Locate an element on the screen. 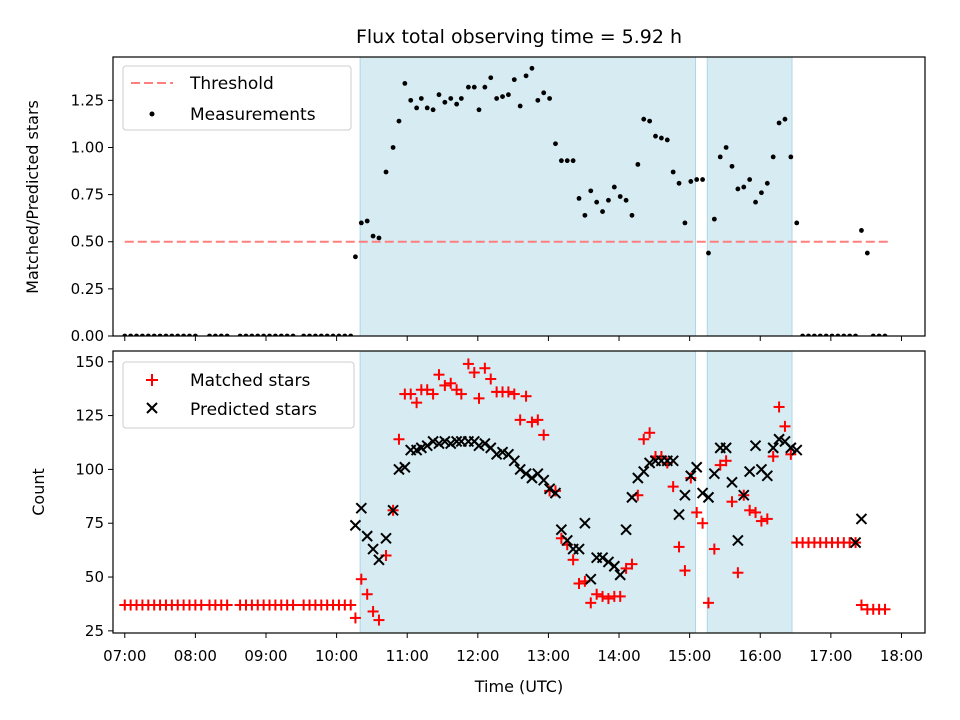 Image resolution: width=960 pixels, height=720 pixels. chart-title: Flux total observing time = 5.92 h is located at coordinates (519, 37).